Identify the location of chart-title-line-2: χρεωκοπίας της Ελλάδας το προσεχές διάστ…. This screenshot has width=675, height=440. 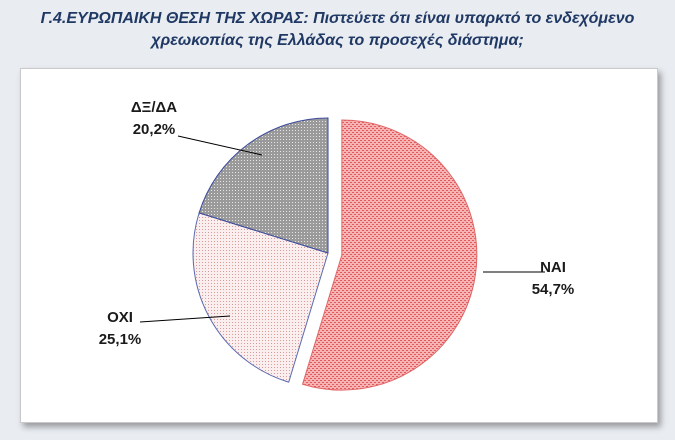
(337, 40).